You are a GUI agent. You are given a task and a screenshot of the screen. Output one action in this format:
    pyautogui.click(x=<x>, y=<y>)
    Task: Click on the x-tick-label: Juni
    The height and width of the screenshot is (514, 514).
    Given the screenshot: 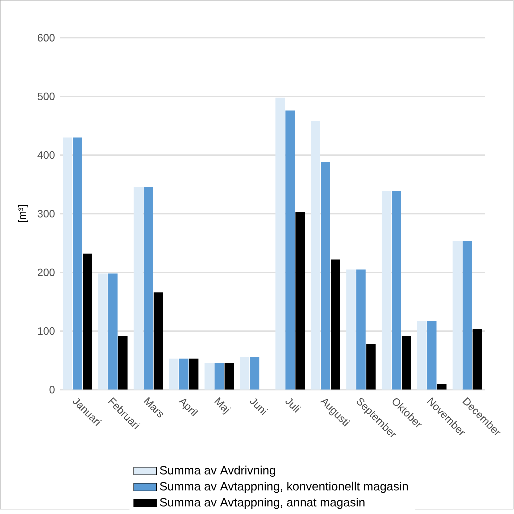 What is the action you would take?
    pyautogui.click(x=259, y=407)
    